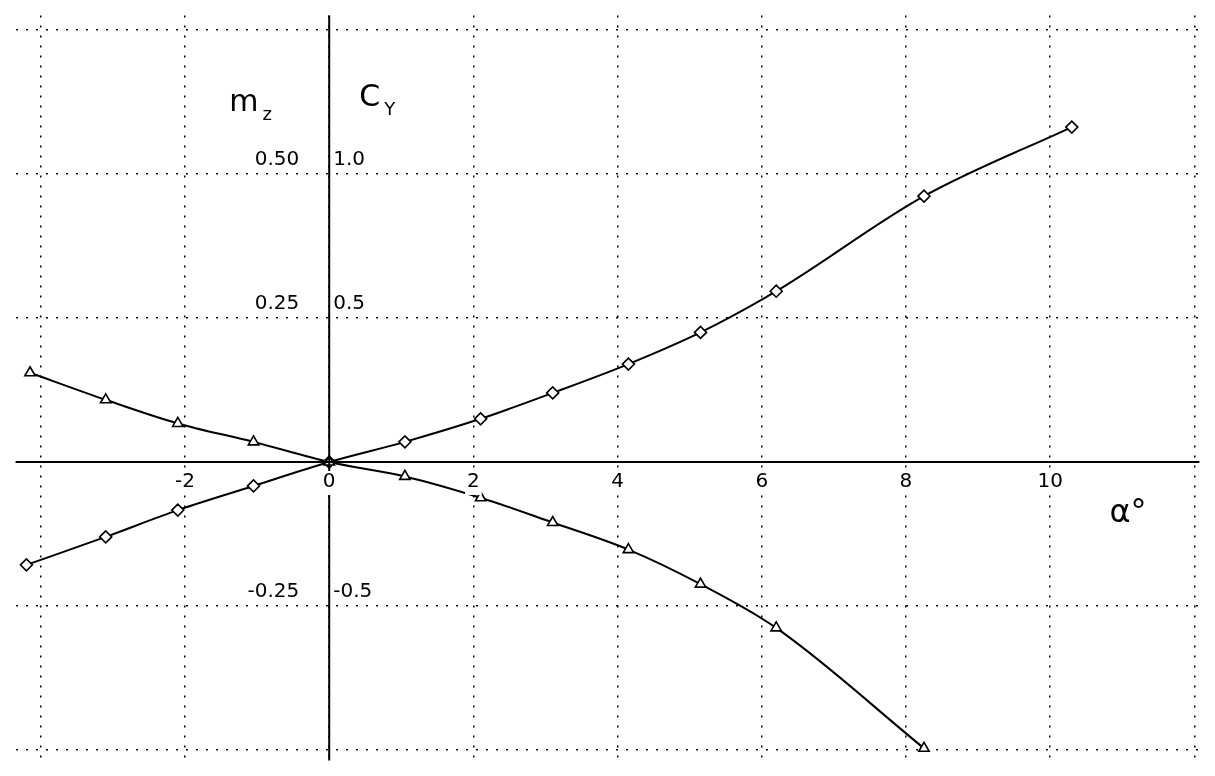 This screenshot has height=776, width=1215. What do you see at coordinates (617, 480) in the screenshot?
I see `x-tick-label: 4` at bounding box center [617, 480].